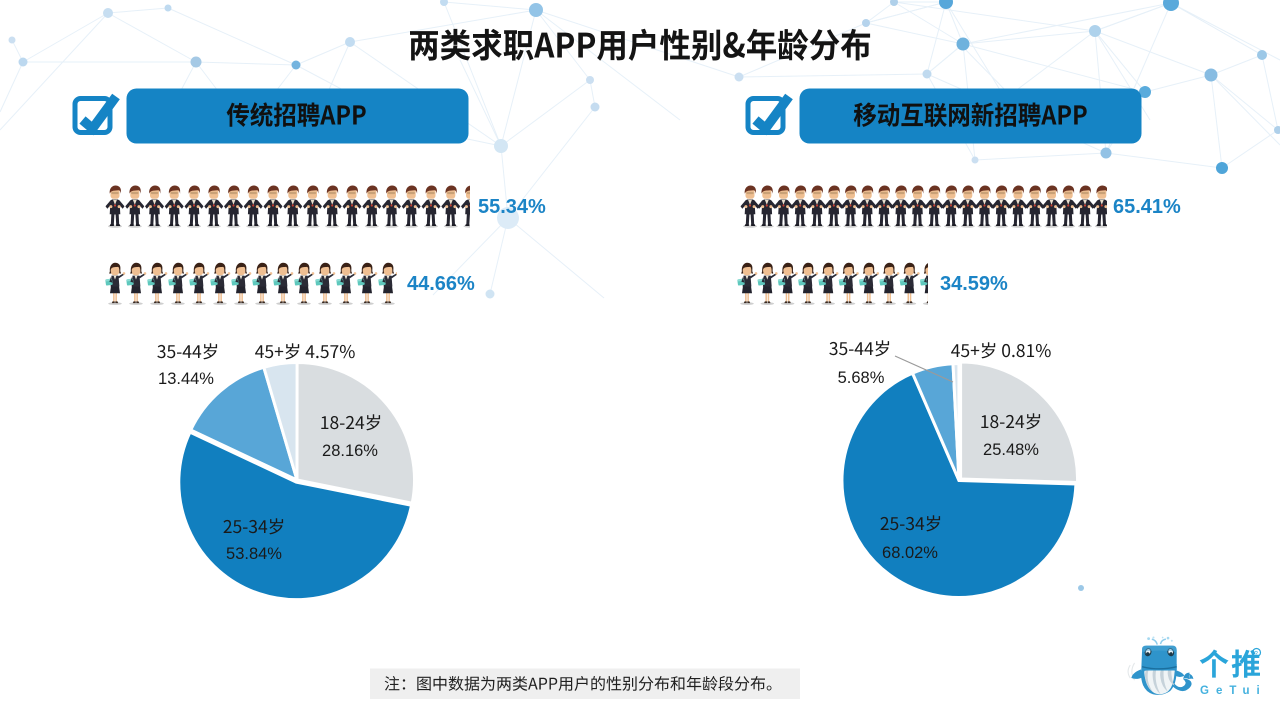 The height and width of the screenshot is (720, 1280). I want to click on svg-text: GeTui, so click(1233, 691).